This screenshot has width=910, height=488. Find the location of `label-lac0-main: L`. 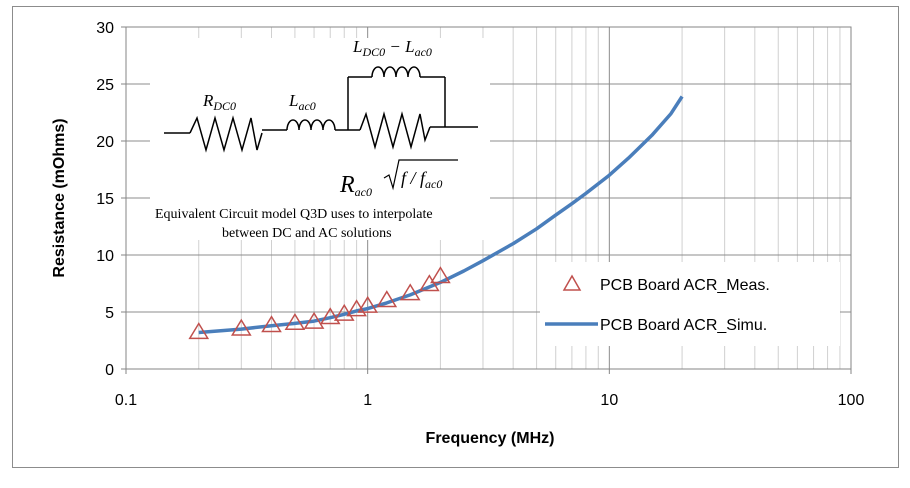

label-lac0-main: L is located at coordinates (293, 100).